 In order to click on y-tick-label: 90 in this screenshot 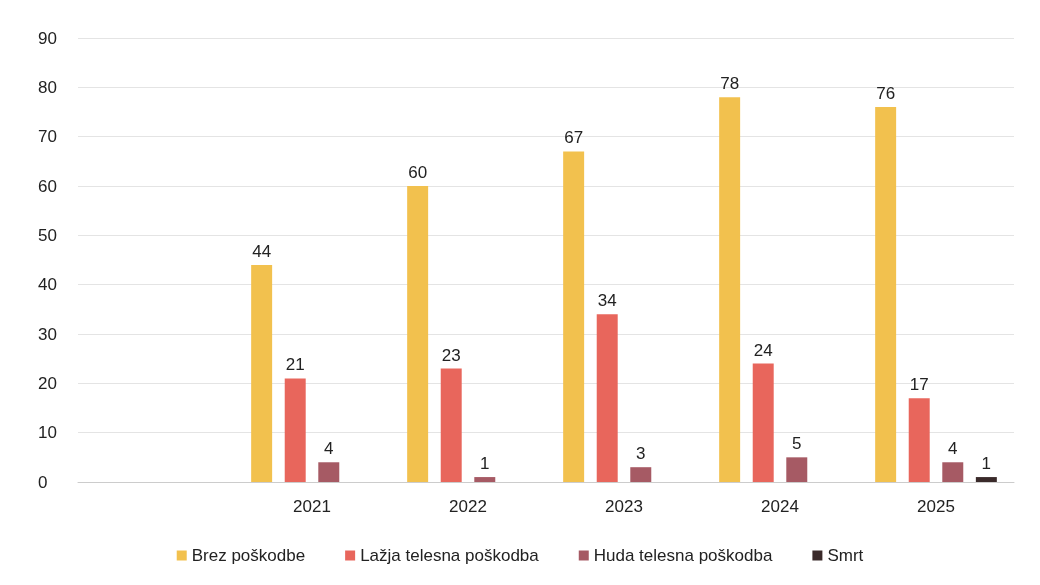, I will do `click(47, 38)`.